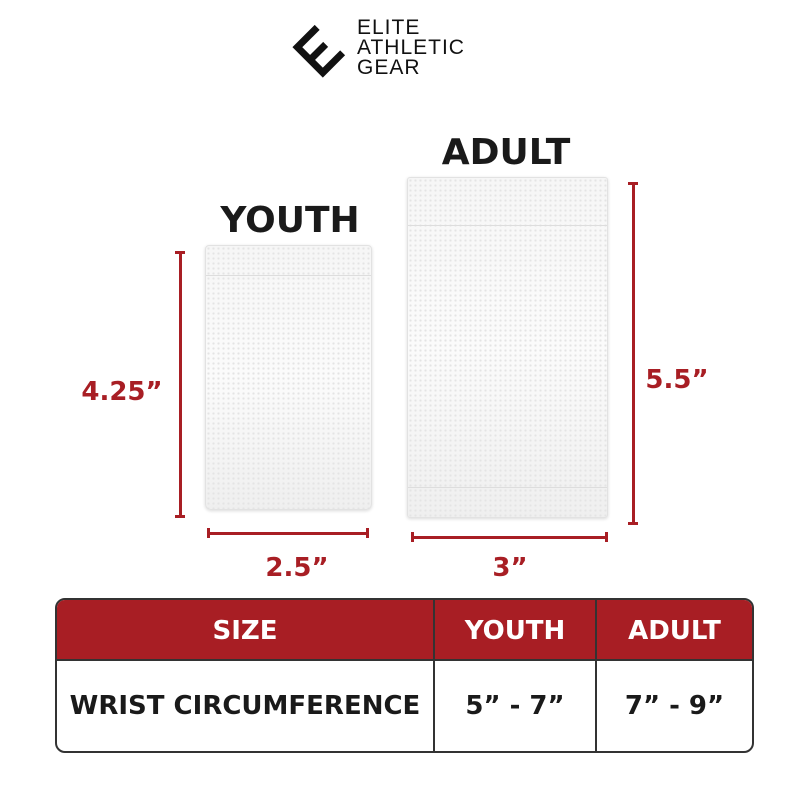 This screenshot has height=800, width=800. I want to click on adult-sleeve-image, so click(507, 347).